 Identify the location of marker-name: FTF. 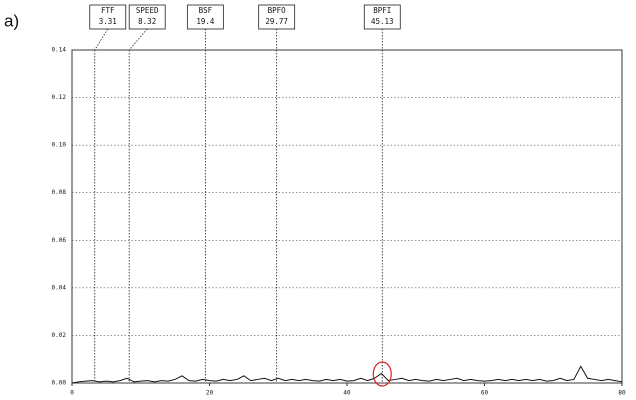
(108, 10).